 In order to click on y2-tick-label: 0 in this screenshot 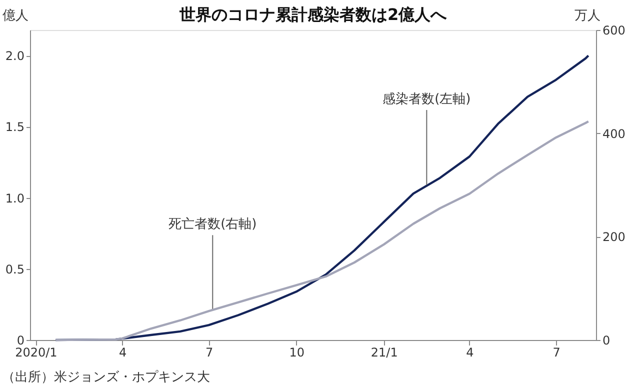, I will do `click(606, 341)`.